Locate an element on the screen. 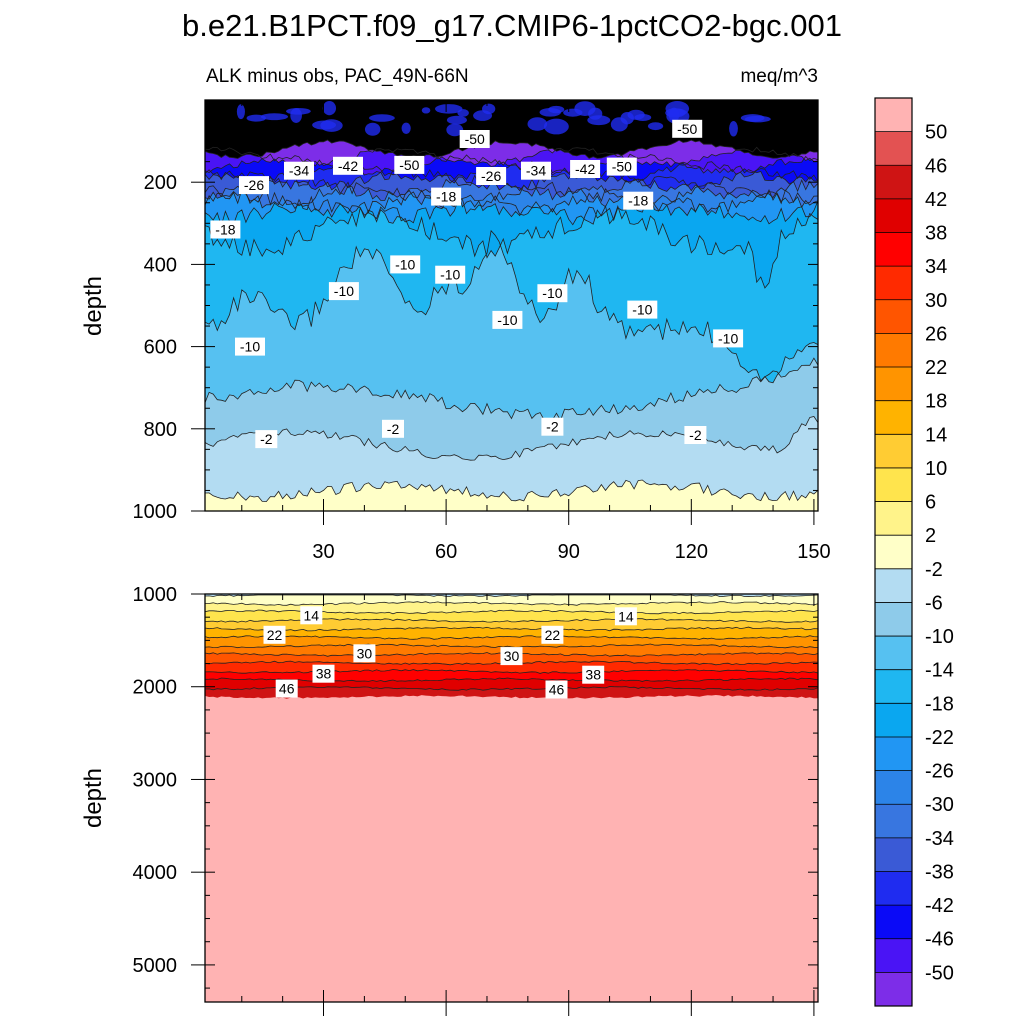 This screenshot has height=1024, width=1024. colorbar-label: -26 is located at coordinates (939, 772).